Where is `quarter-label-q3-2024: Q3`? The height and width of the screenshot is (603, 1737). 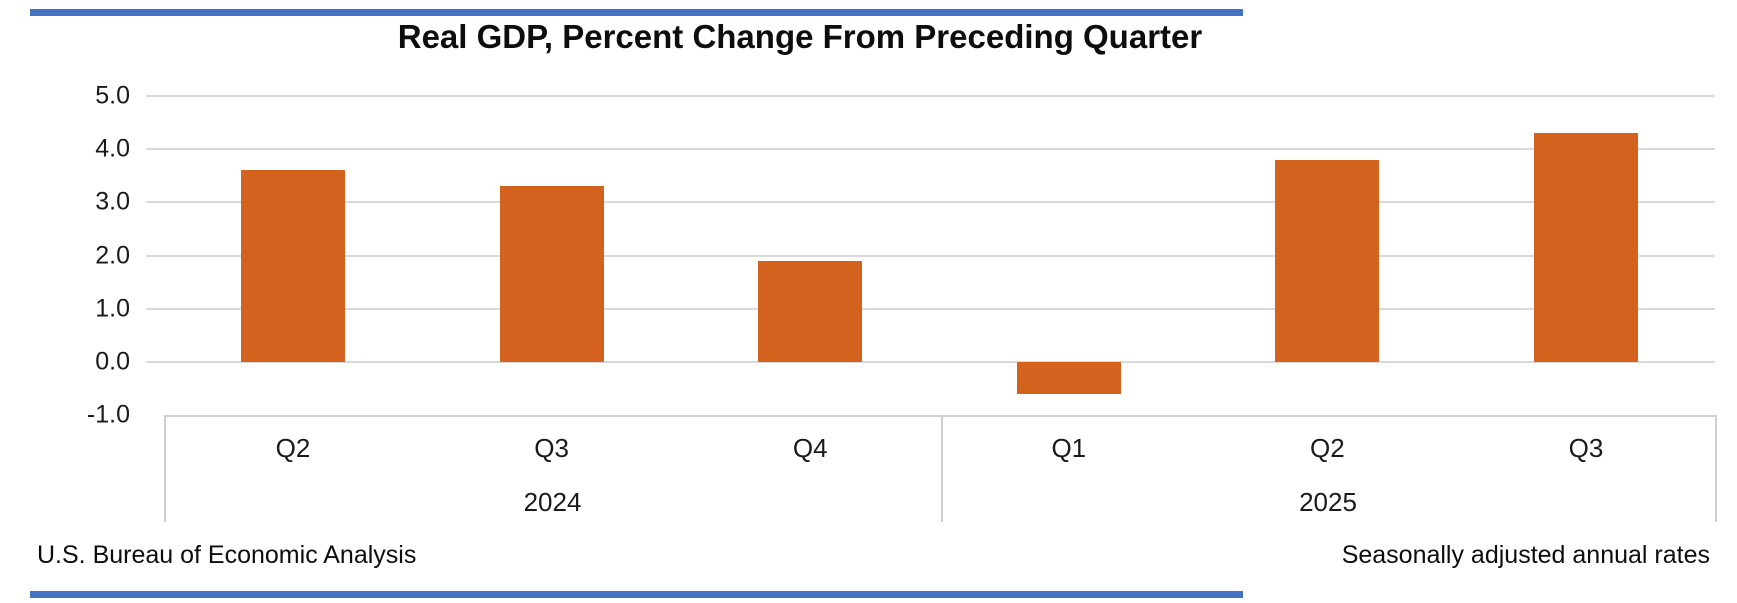
quarter-label-q3-2024: Q3 is located at coordinates (551, 448).